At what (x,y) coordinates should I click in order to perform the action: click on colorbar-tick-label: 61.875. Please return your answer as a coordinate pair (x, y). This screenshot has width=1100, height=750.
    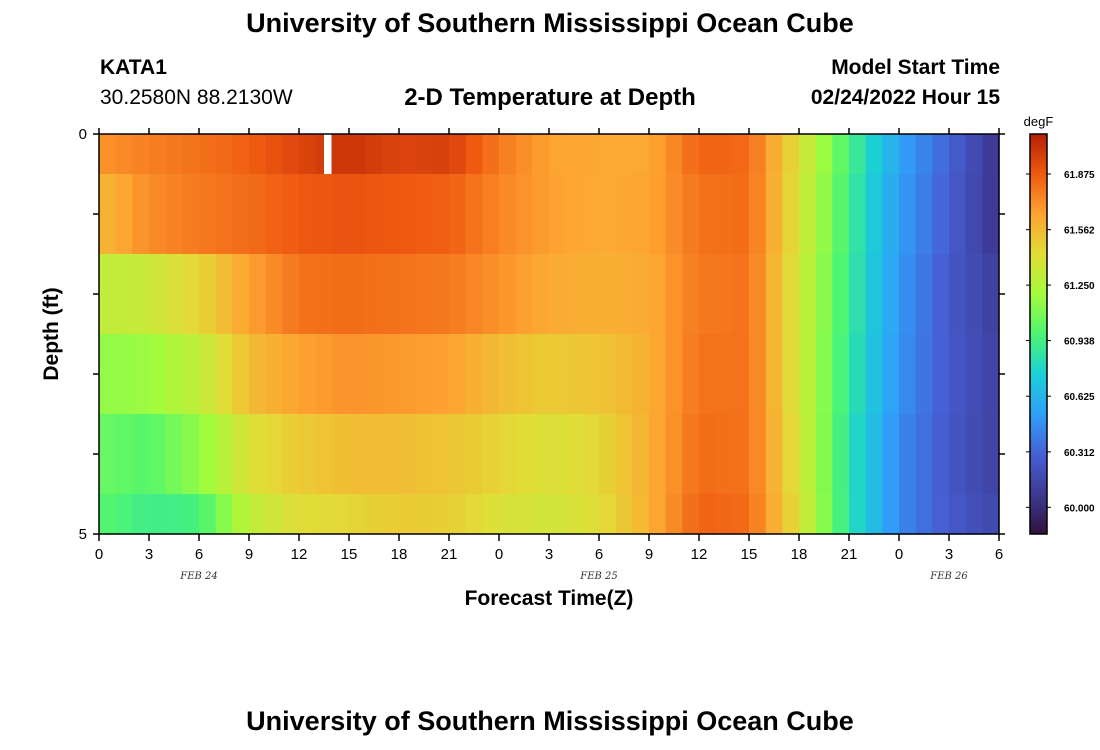
    Looking at the image, I should click on (1079, 175).